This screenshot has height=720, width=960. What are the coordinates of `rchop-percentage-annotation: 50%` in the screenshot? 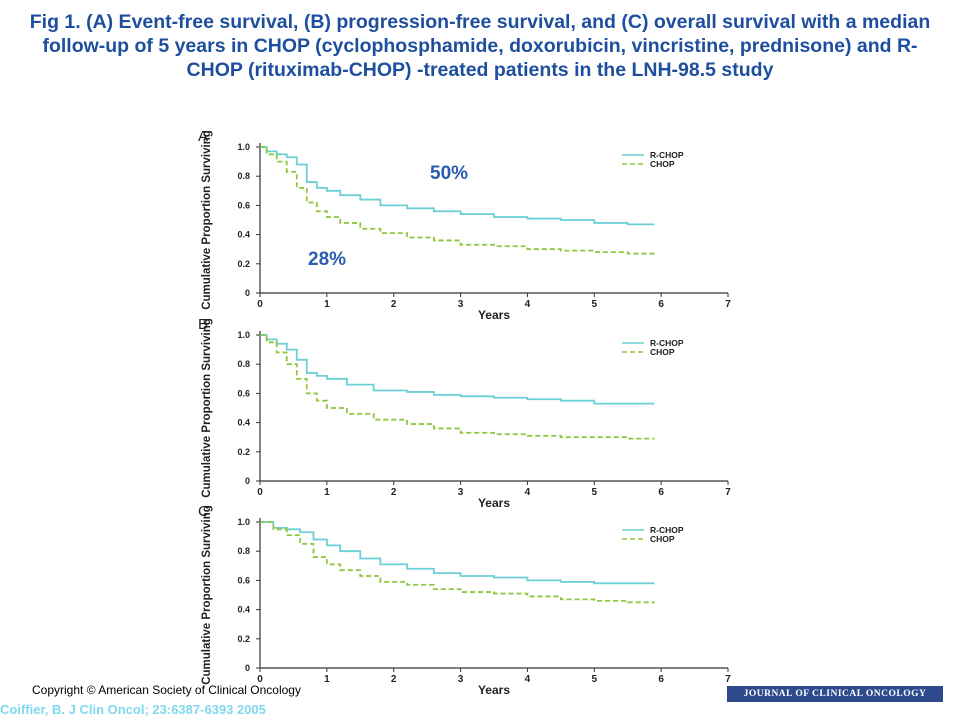 It's located at (449, 173).